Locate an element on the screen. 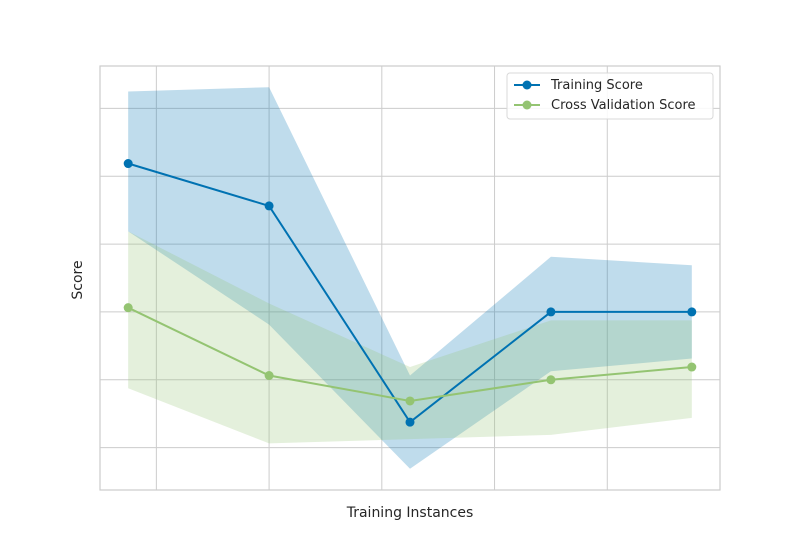  y-axis-label: Score is located at coordinates (78, 279).